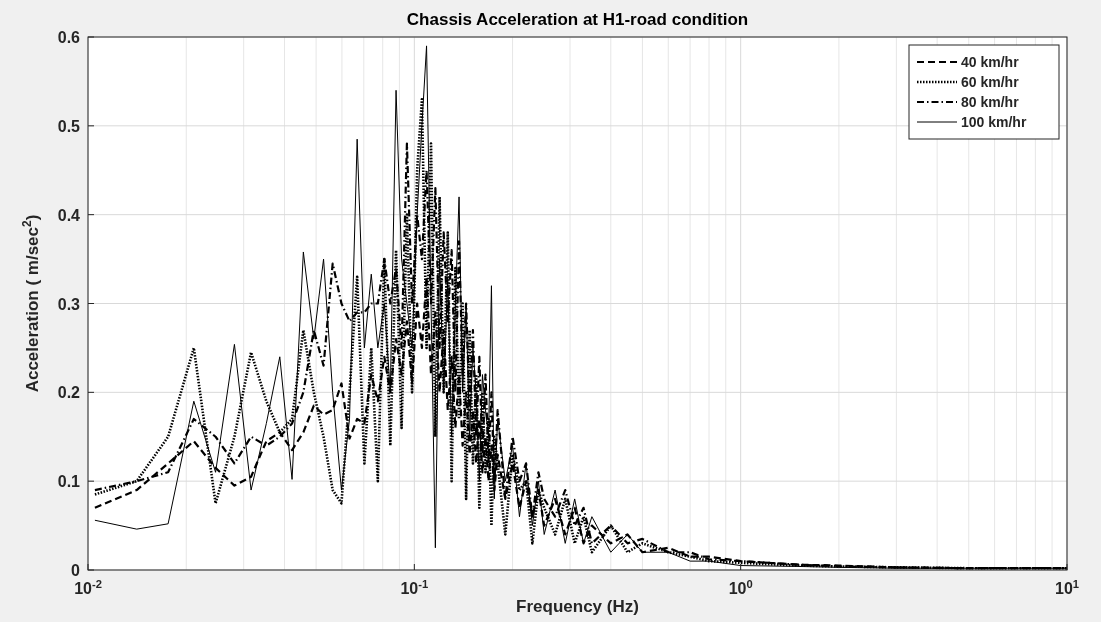  I want to click on legend-label: 40 km/hr, so click(990, 62).